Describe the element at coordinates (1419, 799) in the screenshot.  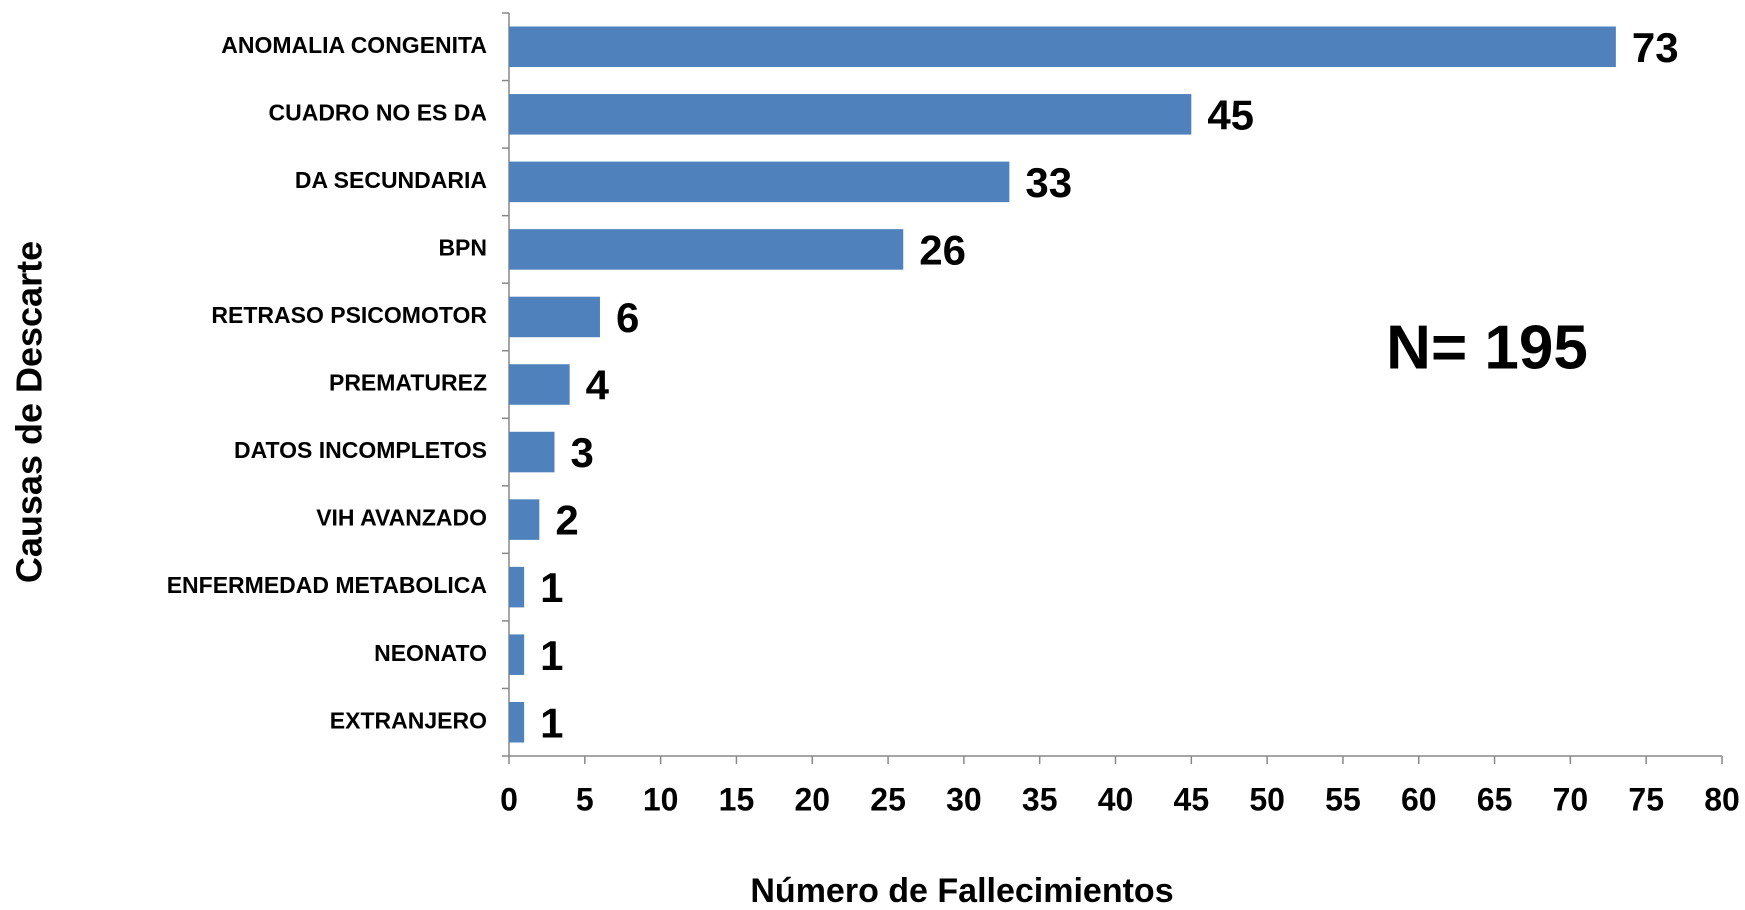
I see `x-tick-label: 60` at that location.